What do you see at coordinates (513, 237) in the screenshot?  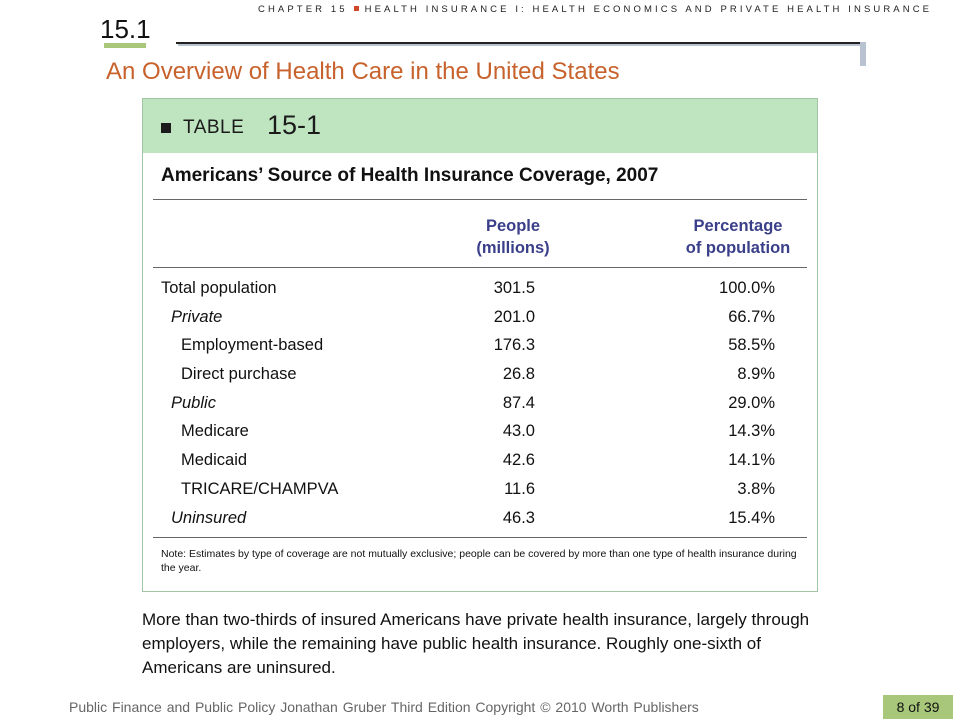 I see `column-header-people: People (millions)` at bounding box center [513, 237].